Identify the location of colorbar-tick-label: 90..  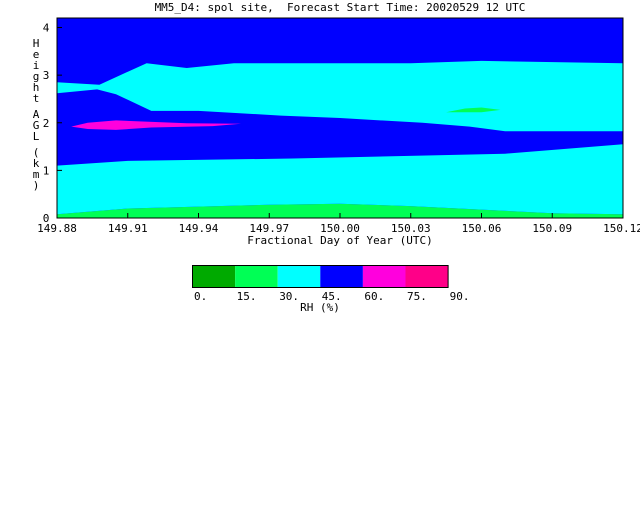
(459, 296).